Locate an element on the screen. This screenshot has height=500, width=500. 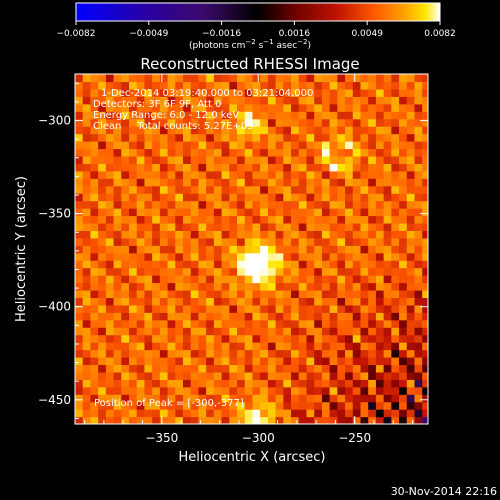
x-axis-label: Heliocentric X (arcsec) is located at coordinates (252, 457).